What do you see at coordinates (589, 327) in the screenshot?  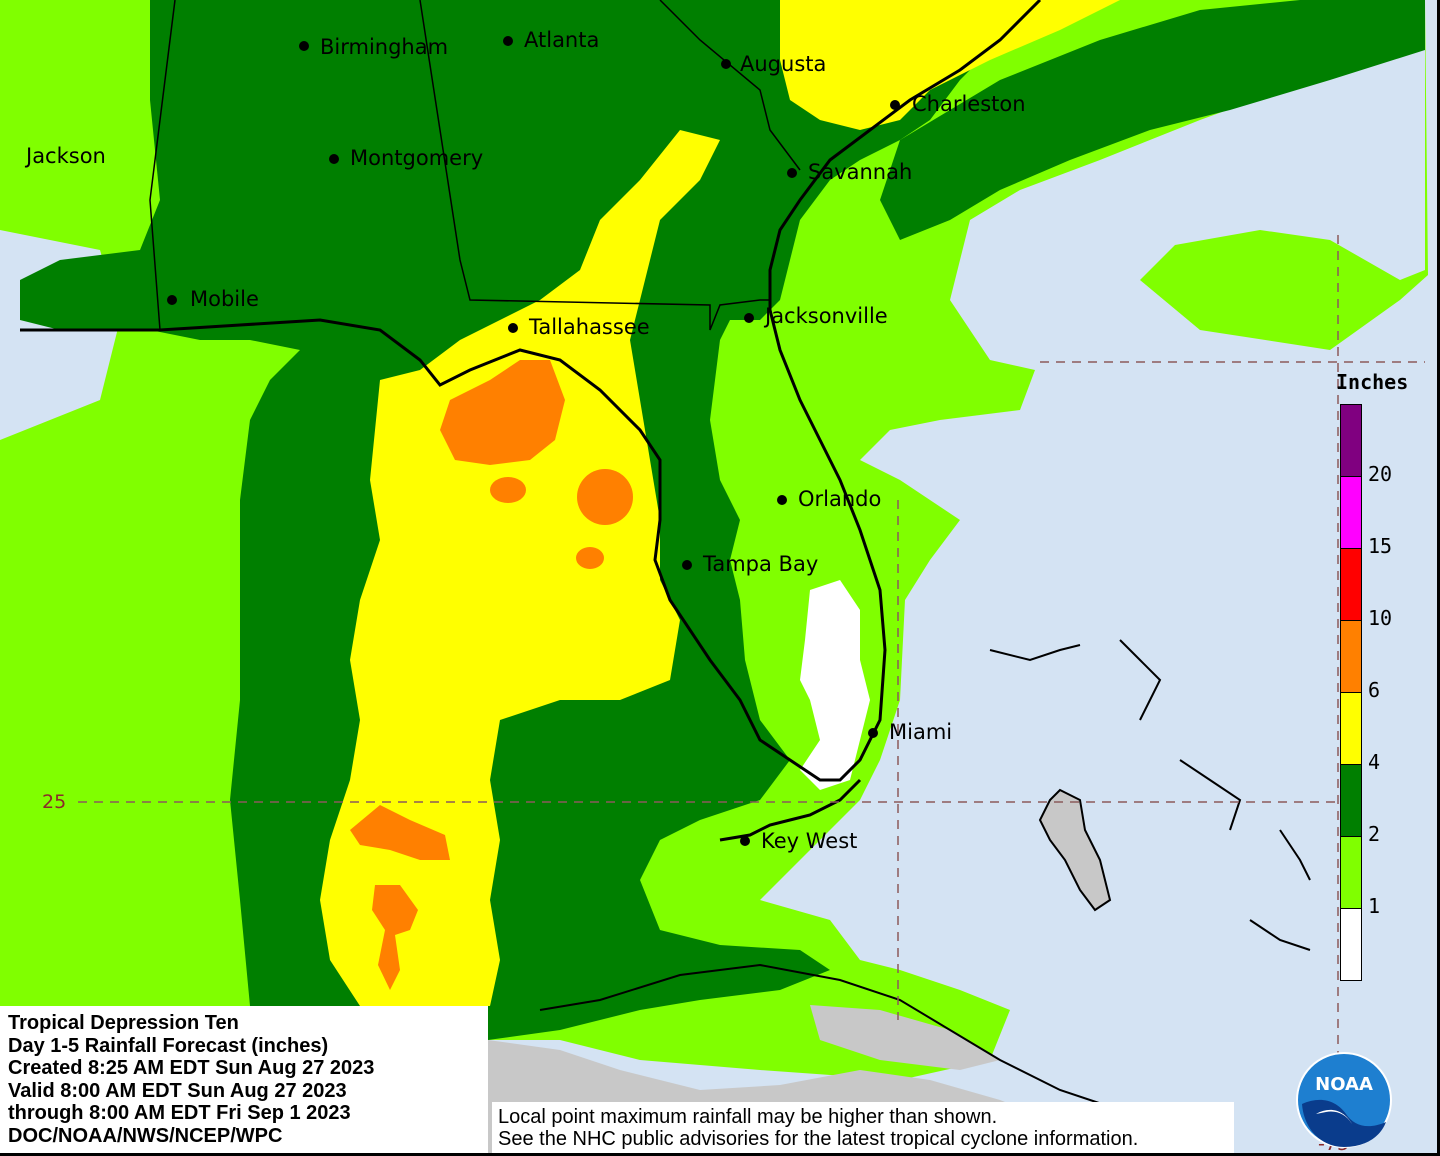 I see `city-label: Tallahassee` at bounding box center [589, 327].